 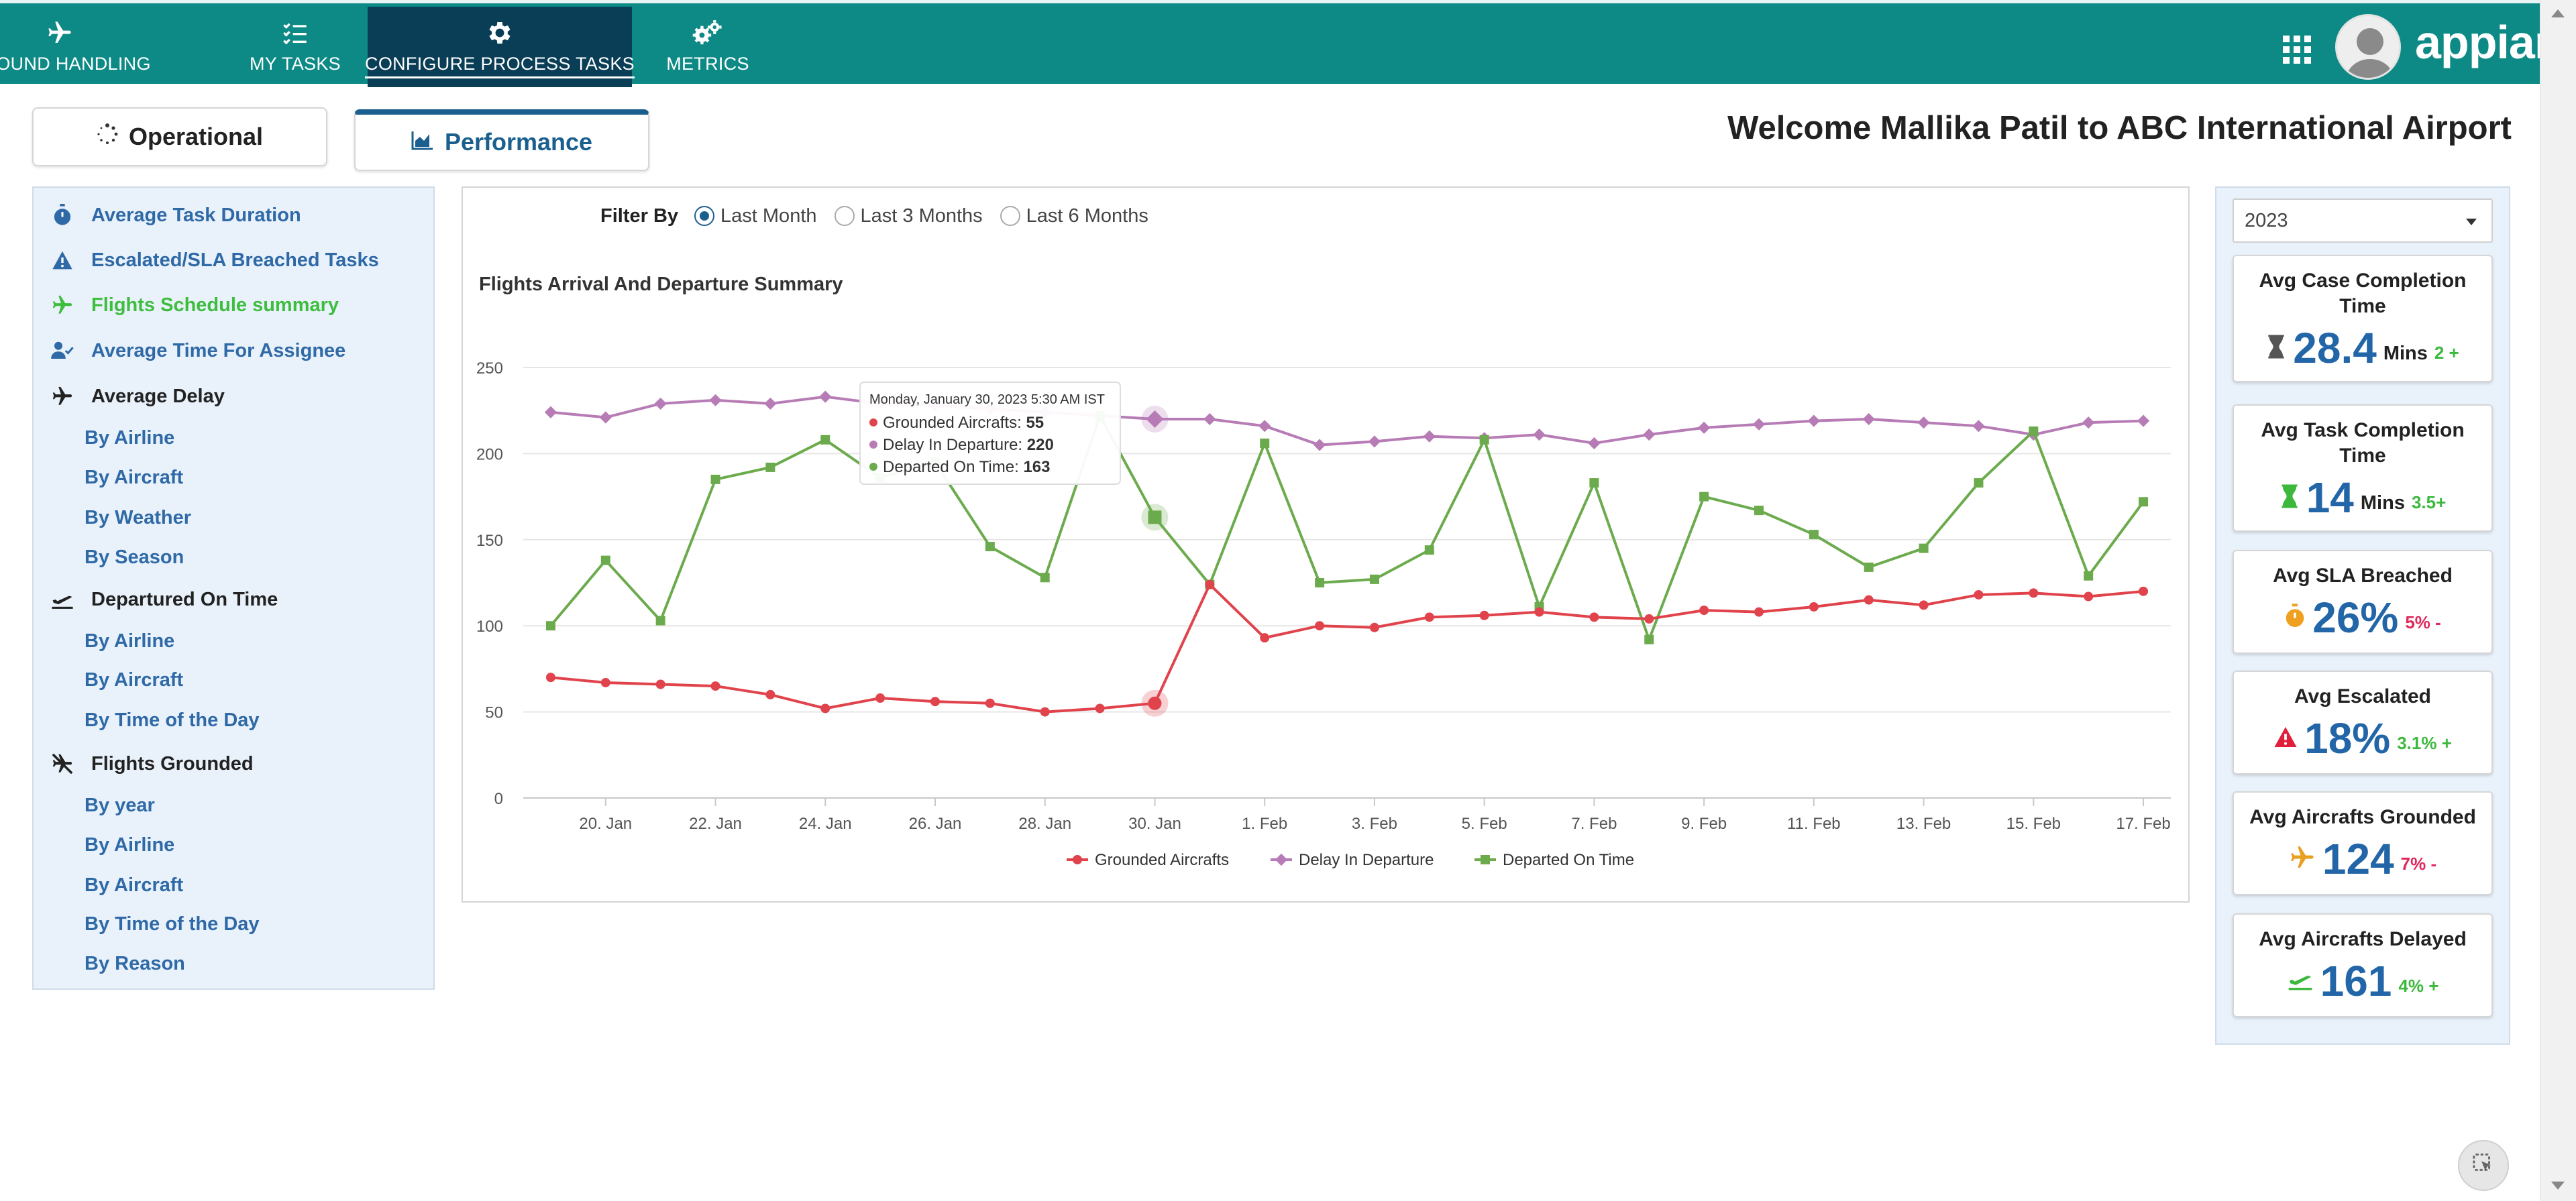 What do you see at coordinates (825, 824) in the screenshot?
I see `x-tick-label: 24. Jan` at bounding box center [825, 824].